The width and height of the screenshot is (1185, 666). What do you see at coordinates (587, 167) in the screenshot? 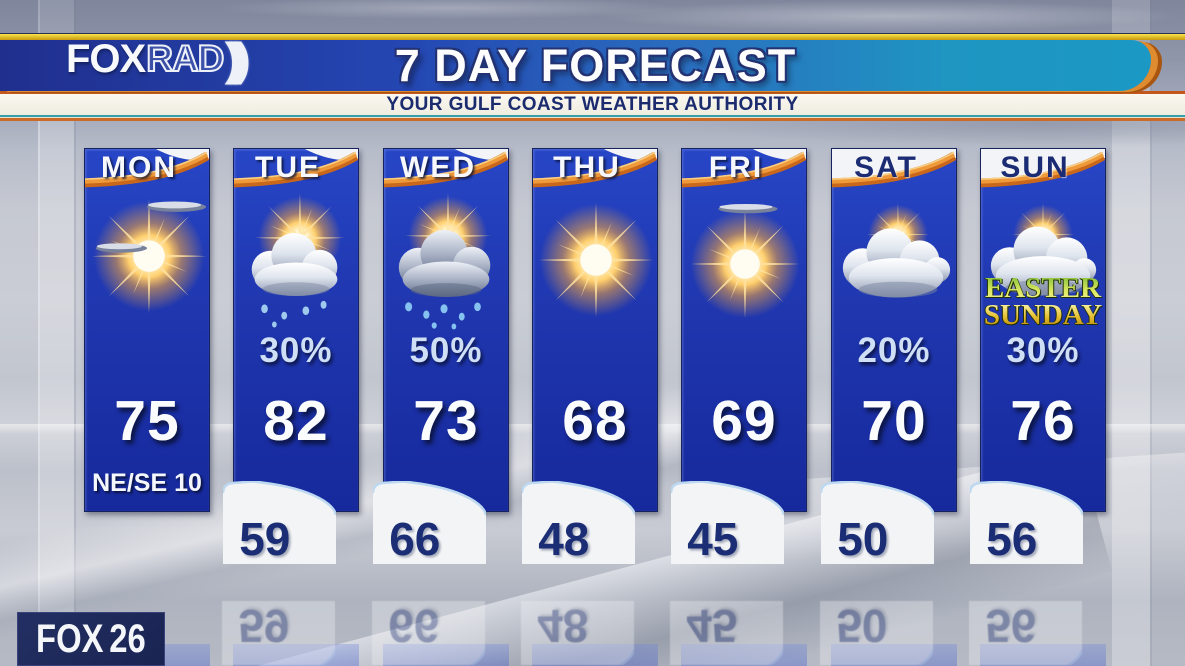
I see `day-name: THU` at bounding box center [587, 167].